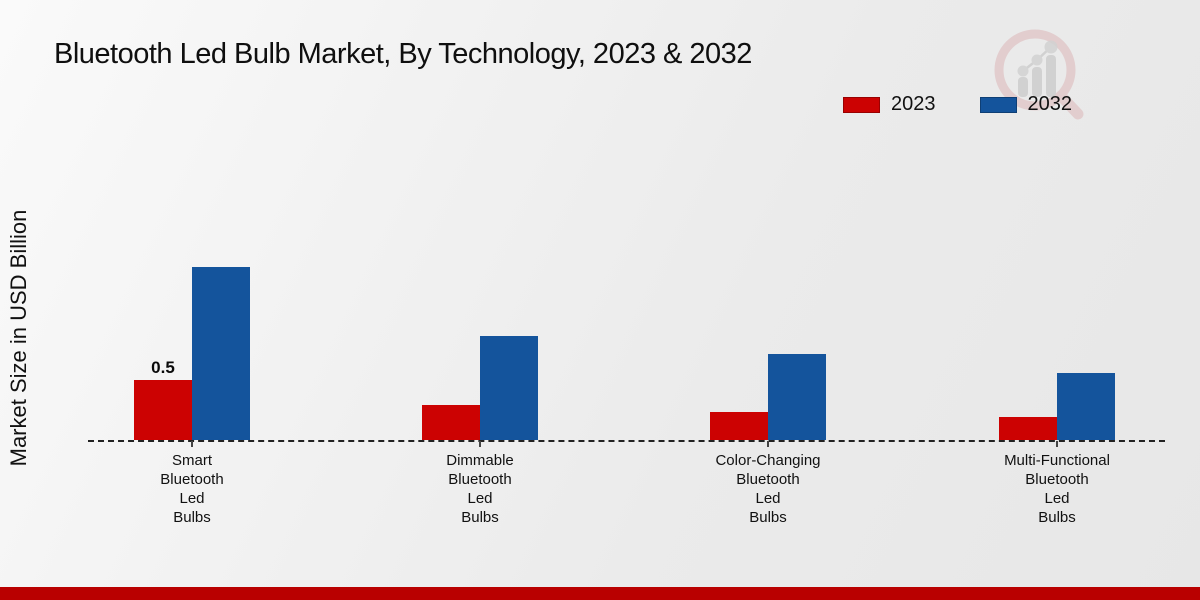  Describe the element at coordinates (1069, 105) in the screenshot. I see `magnifier-handle-icon` at that location.